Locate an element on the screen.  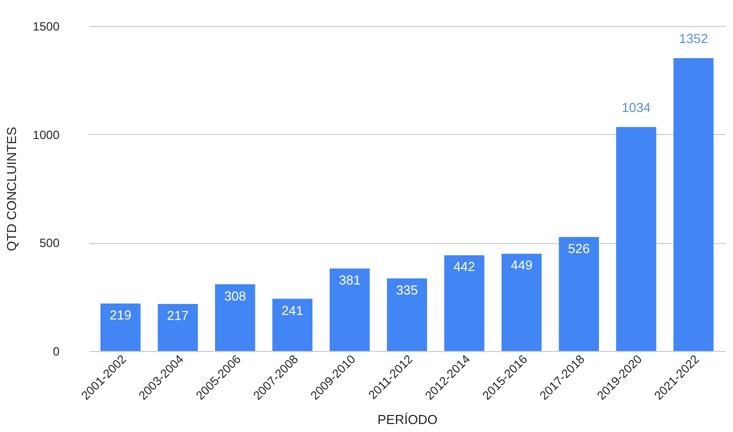
data-label: 381 is located at coordinates (349, 280).